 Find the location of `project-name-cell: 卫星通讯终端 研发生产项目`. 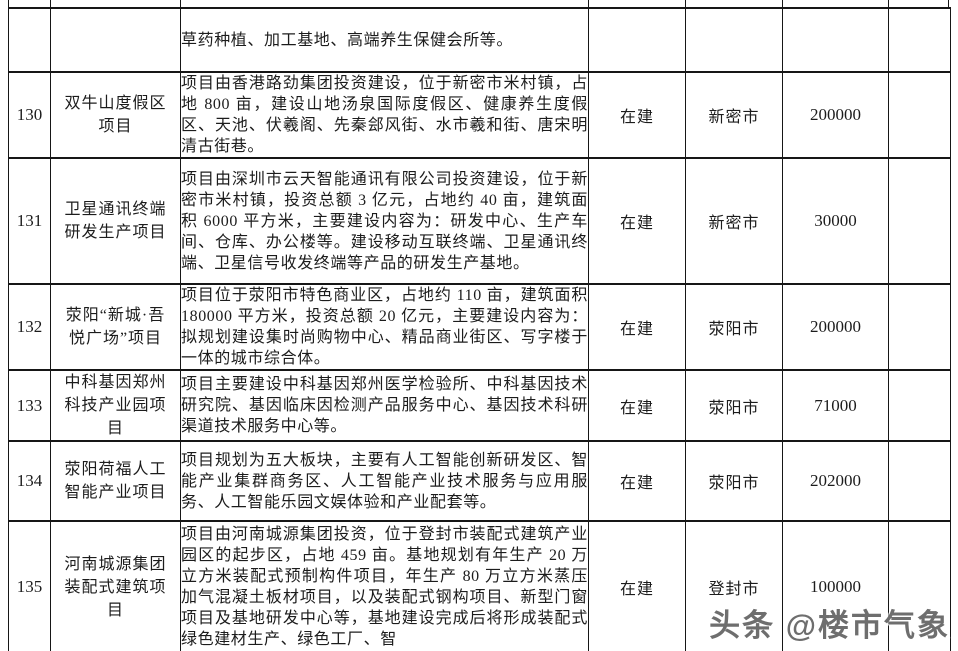

project-name-cell: 卫星通讯终端 研发生产项目 is located at coordinates (115, 221).